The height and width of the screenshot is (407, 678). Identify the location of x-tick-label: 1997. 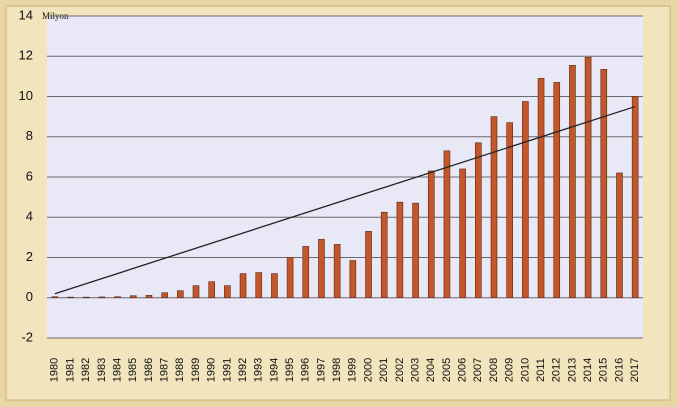
(321, 370).